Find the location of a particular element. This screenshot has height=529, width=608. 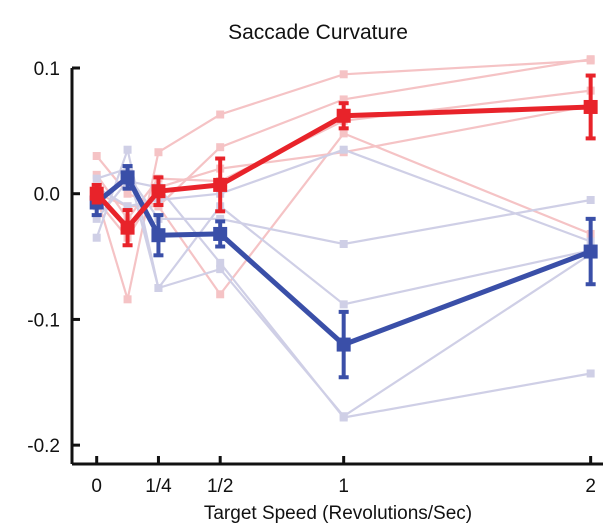

x-tick-label-1: 1/4 is located at coordinates (158, 486).